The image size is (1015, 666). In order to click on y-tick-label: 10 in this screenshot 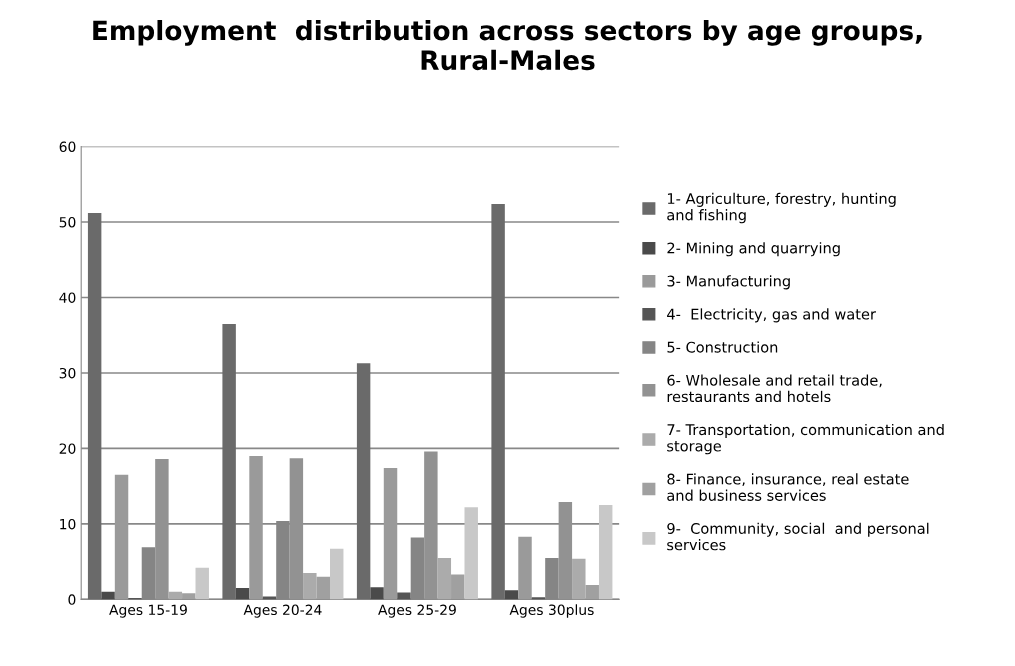, I will do `click(68, 524)`.